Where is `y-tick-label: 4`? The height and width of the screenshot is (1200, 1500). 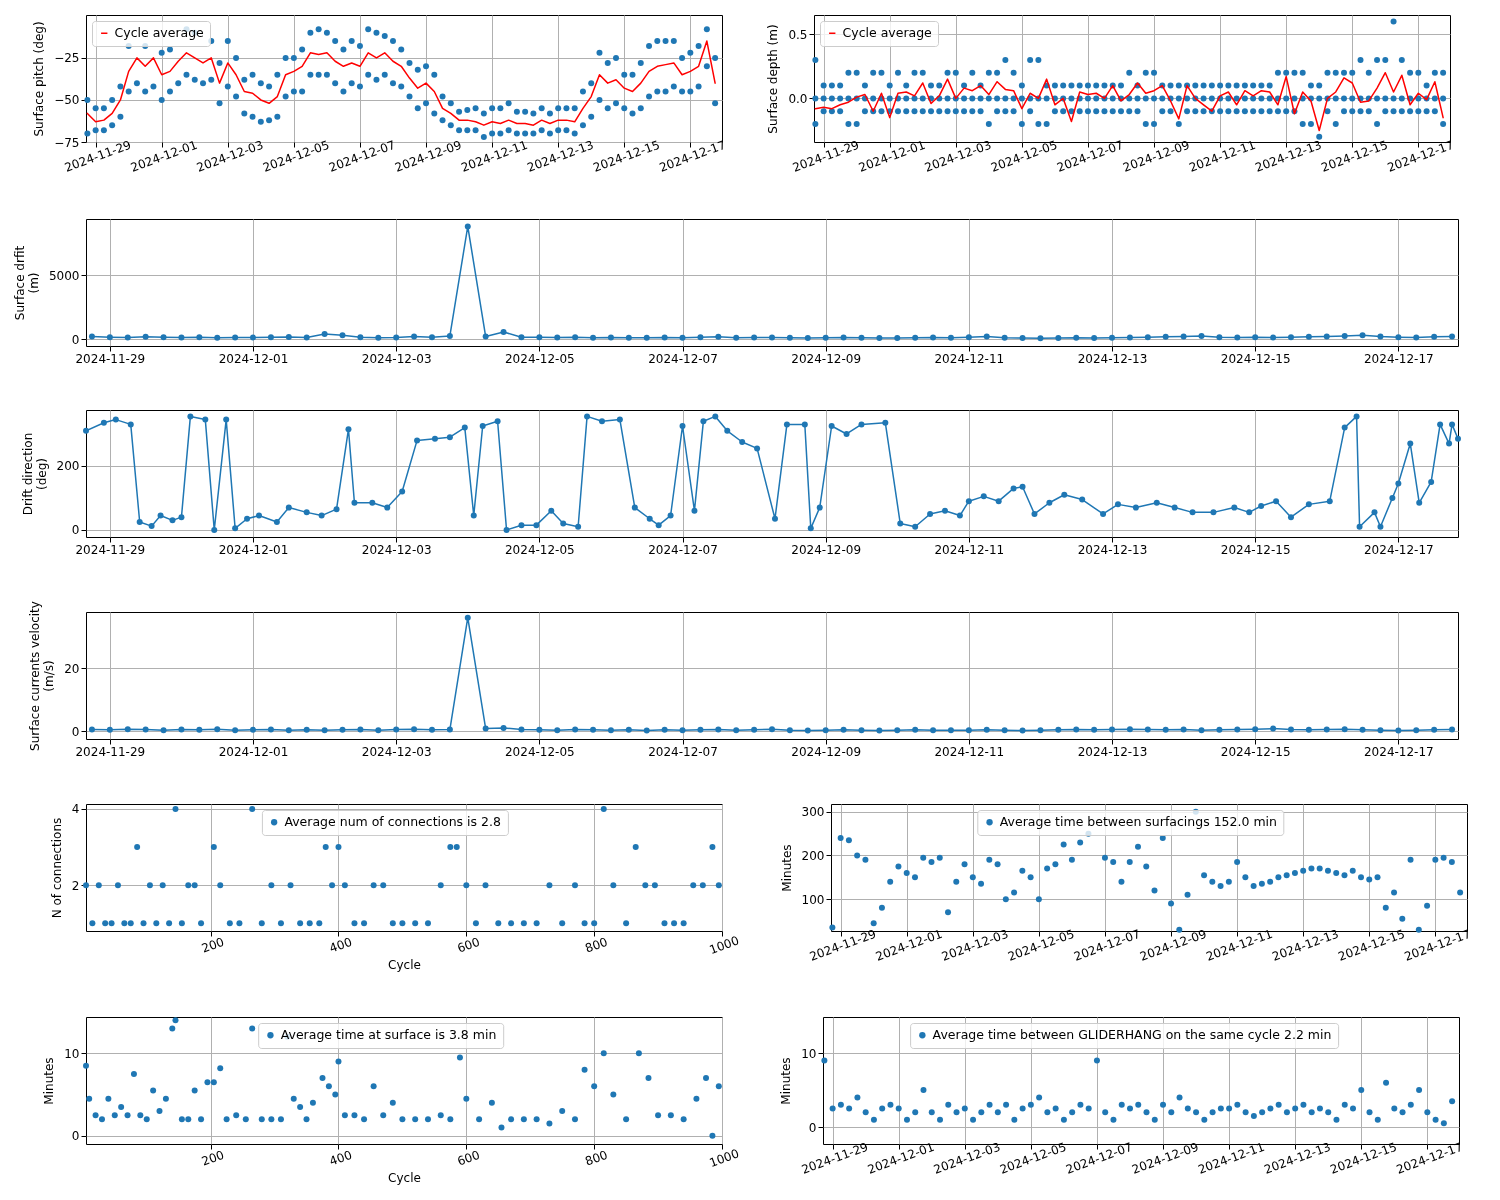
y-tick-label: 4 is located at coordinates (75, 809).